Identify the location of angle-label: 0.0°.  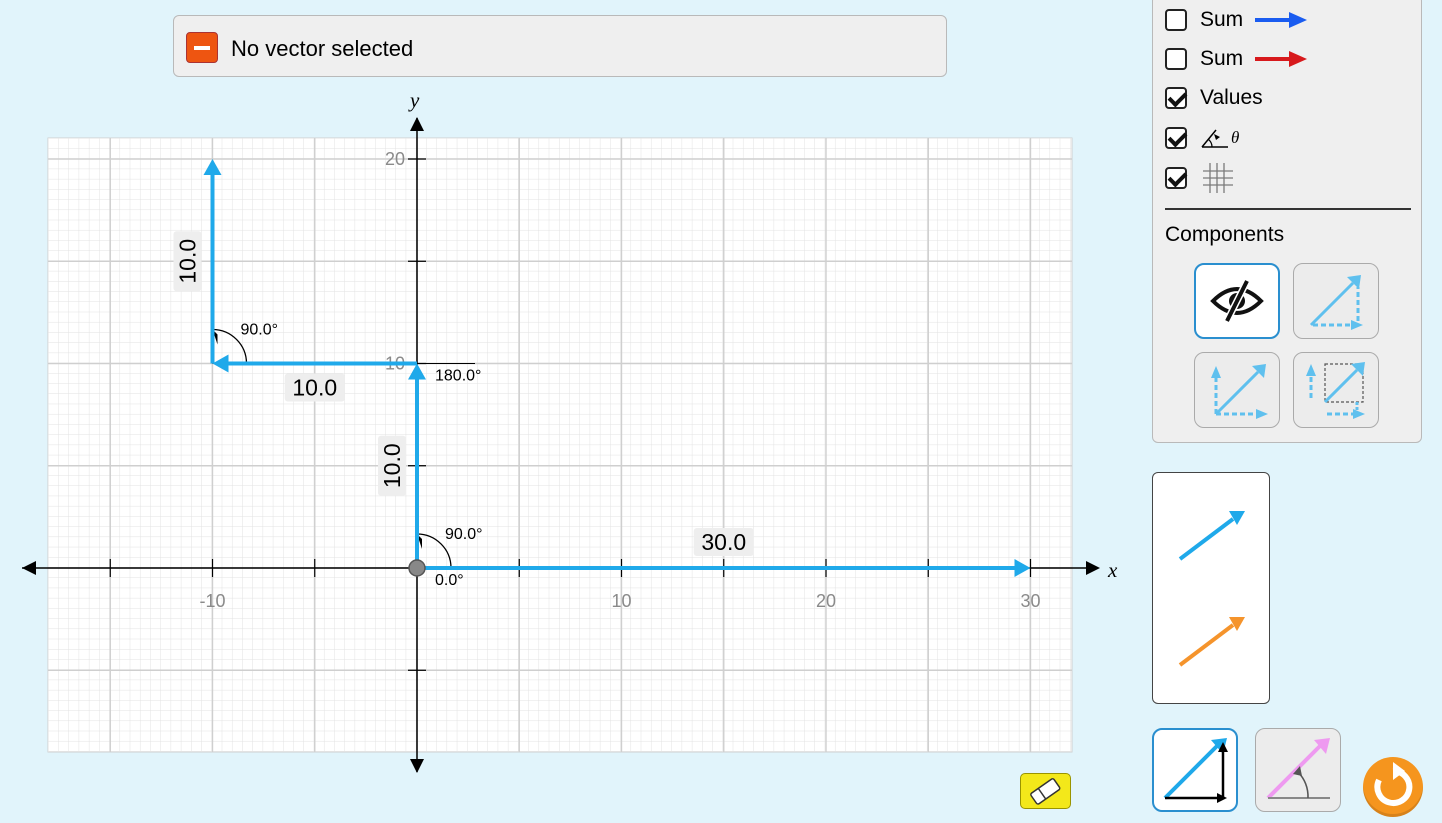
(449, 580).